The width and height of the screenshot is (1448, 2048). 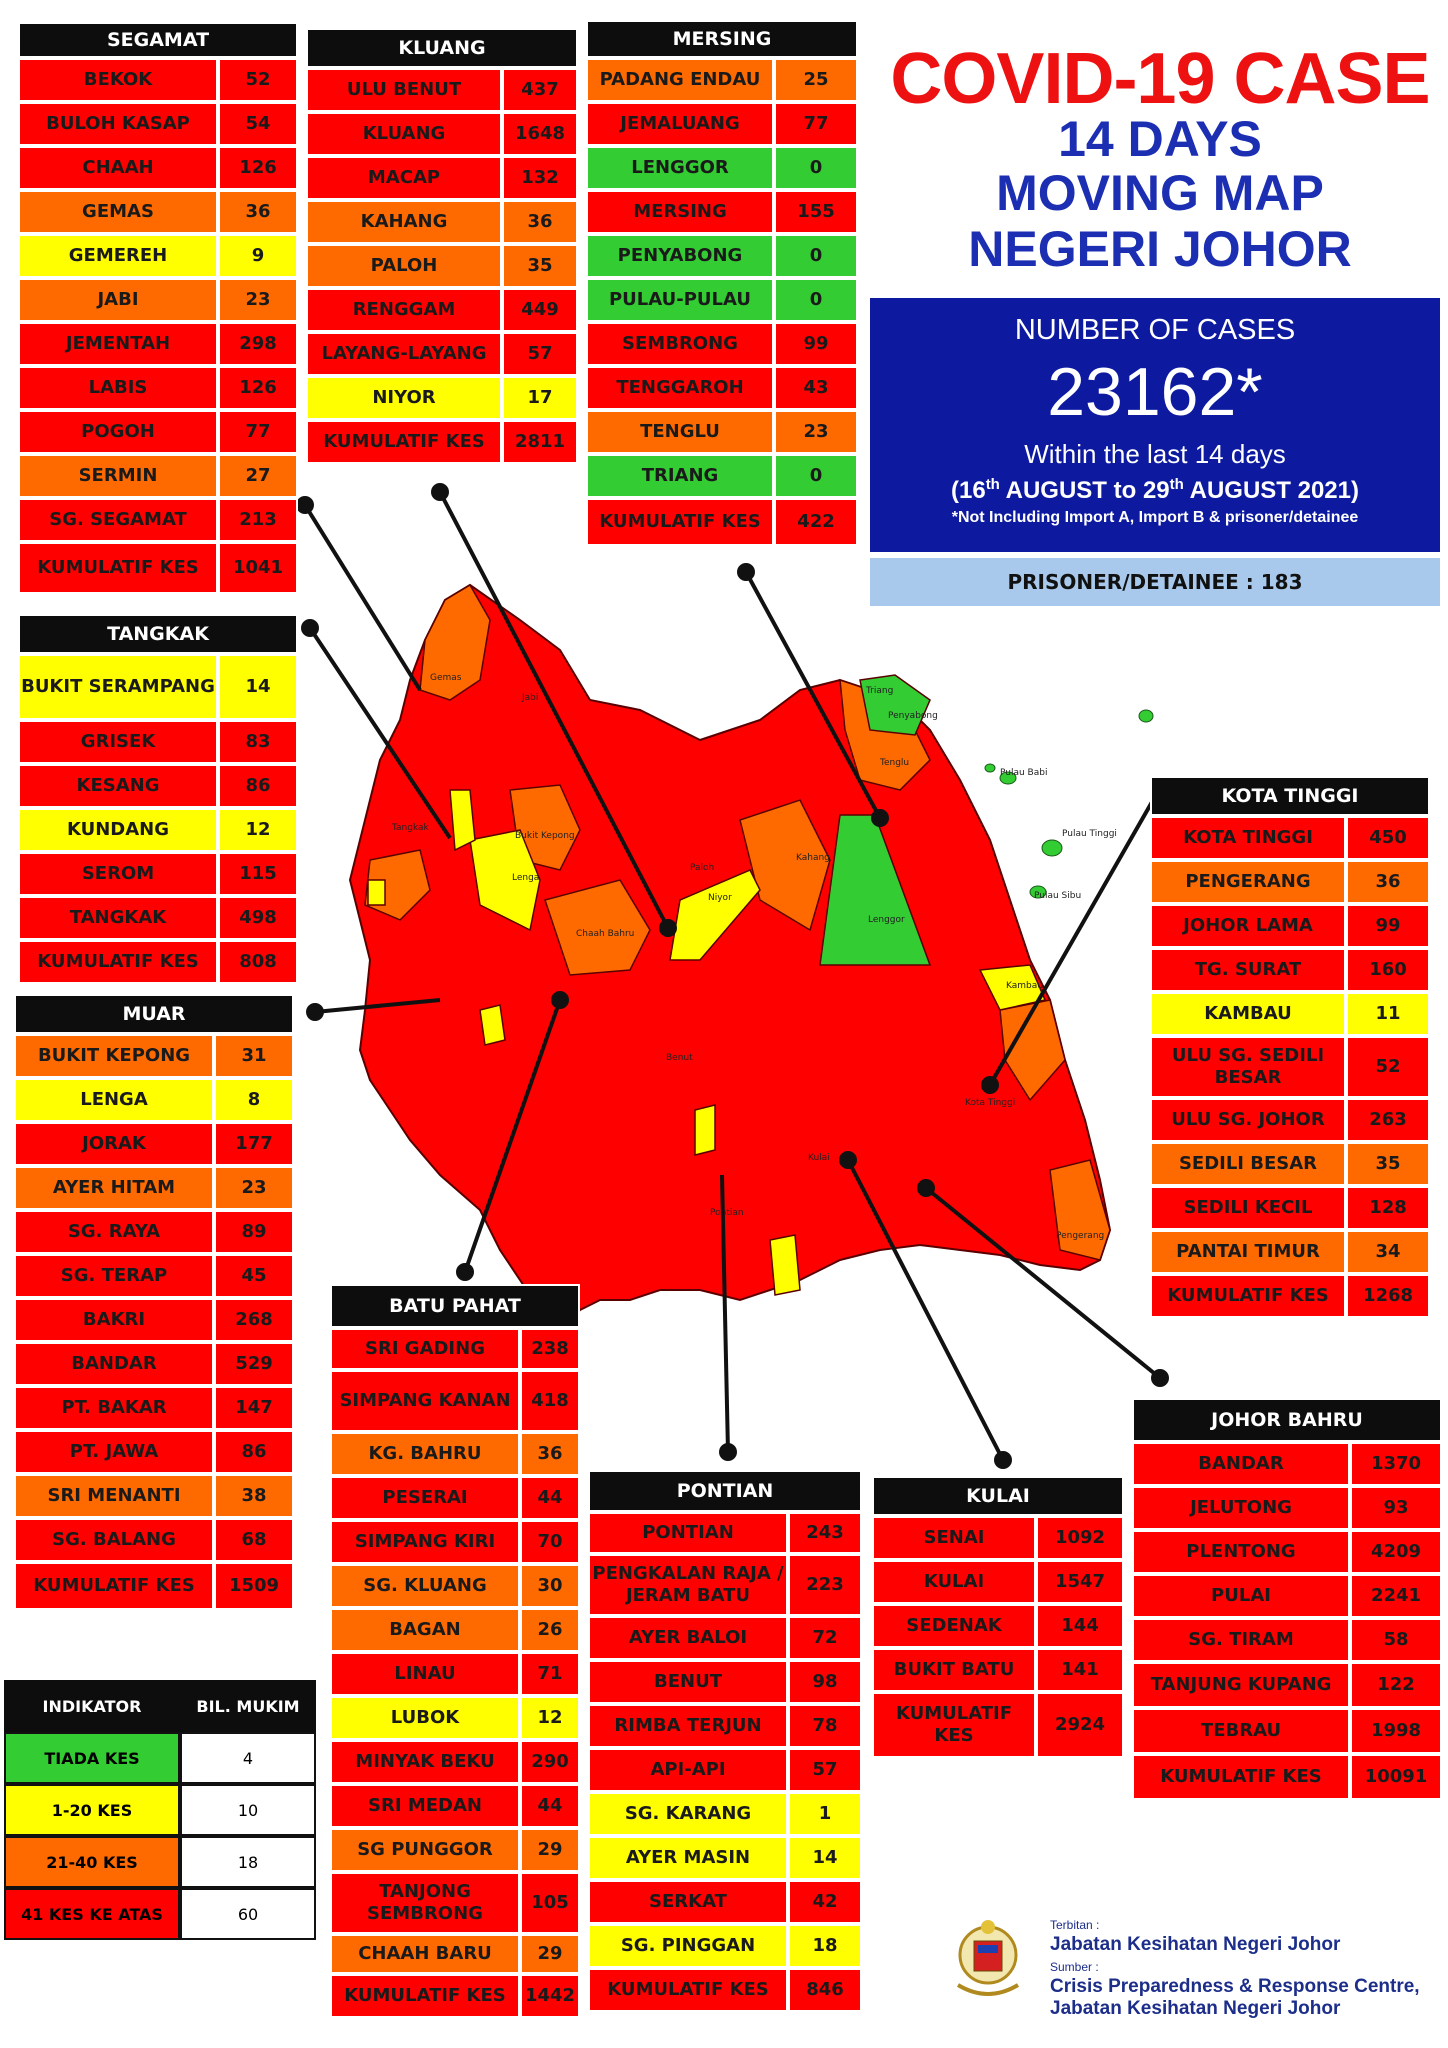 I want to click on leader-batupahat, so click(x=512, y=1136).